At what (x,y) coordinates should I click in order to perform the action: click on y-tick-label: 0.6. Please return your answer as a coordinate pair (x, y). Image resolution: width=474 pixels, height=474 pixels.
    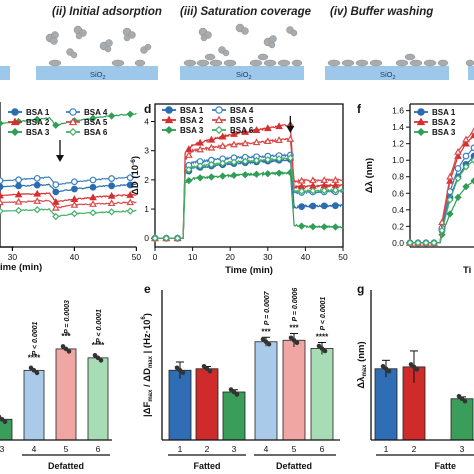
    Looking at the image, I should click on (398, 193).